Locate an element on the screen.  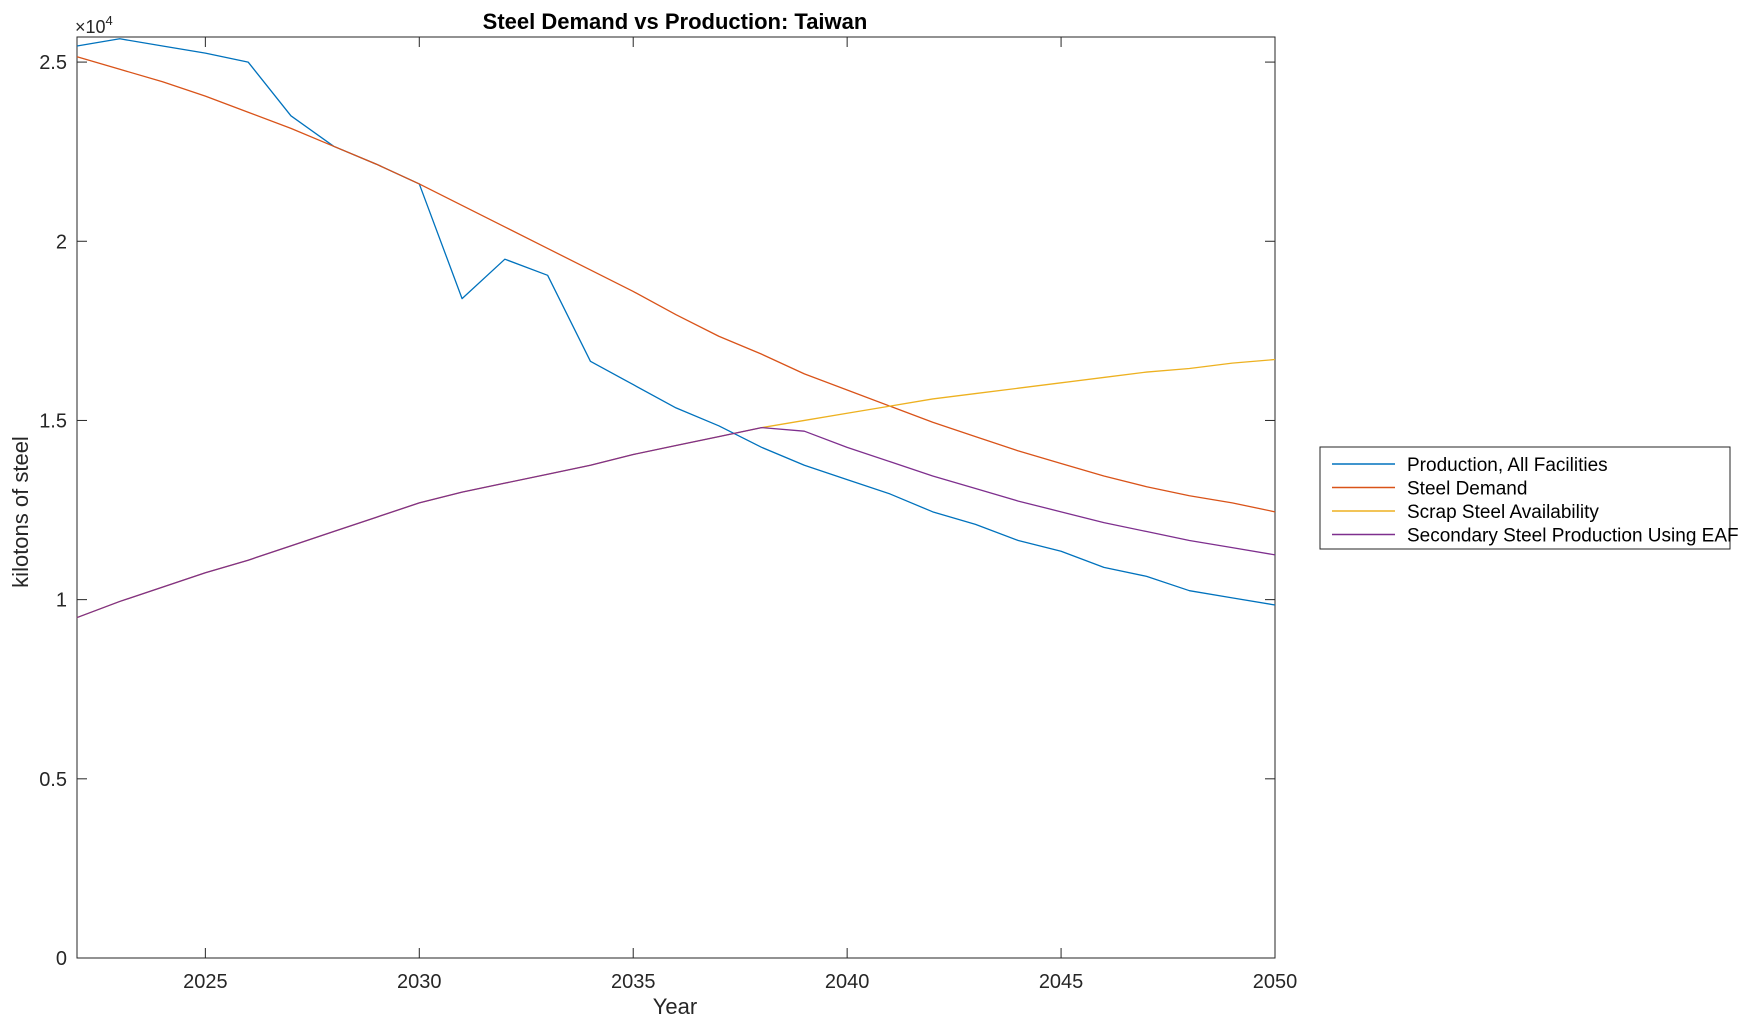
legend-entry-label: Steel Demand is located at coordinates (1467, 489).